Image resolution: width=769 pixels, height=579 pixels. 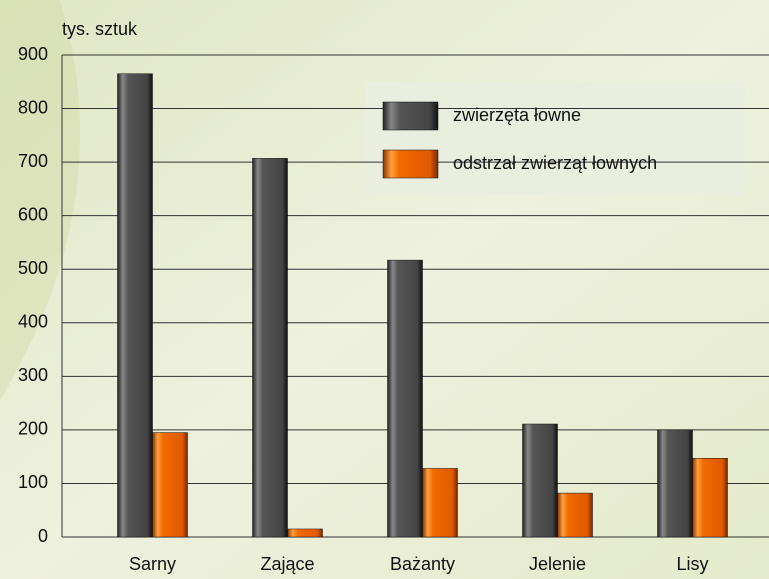 I want to click on y-tick-label: 900, so click(x=33, y=54).